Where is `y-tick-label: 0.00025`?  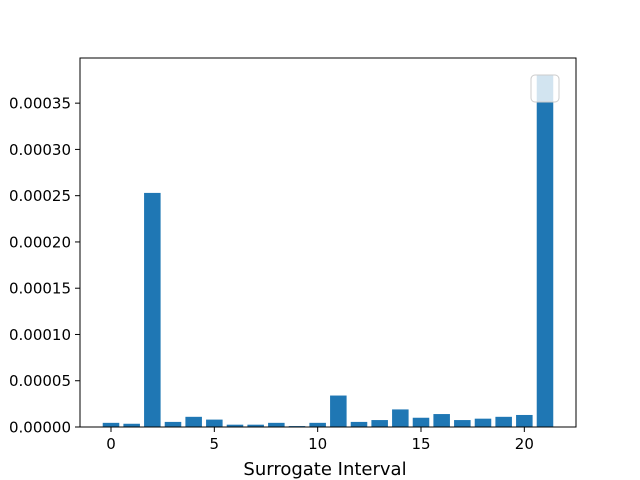 y-tick-label: 0.00025 is located at coordinates (40, 196).